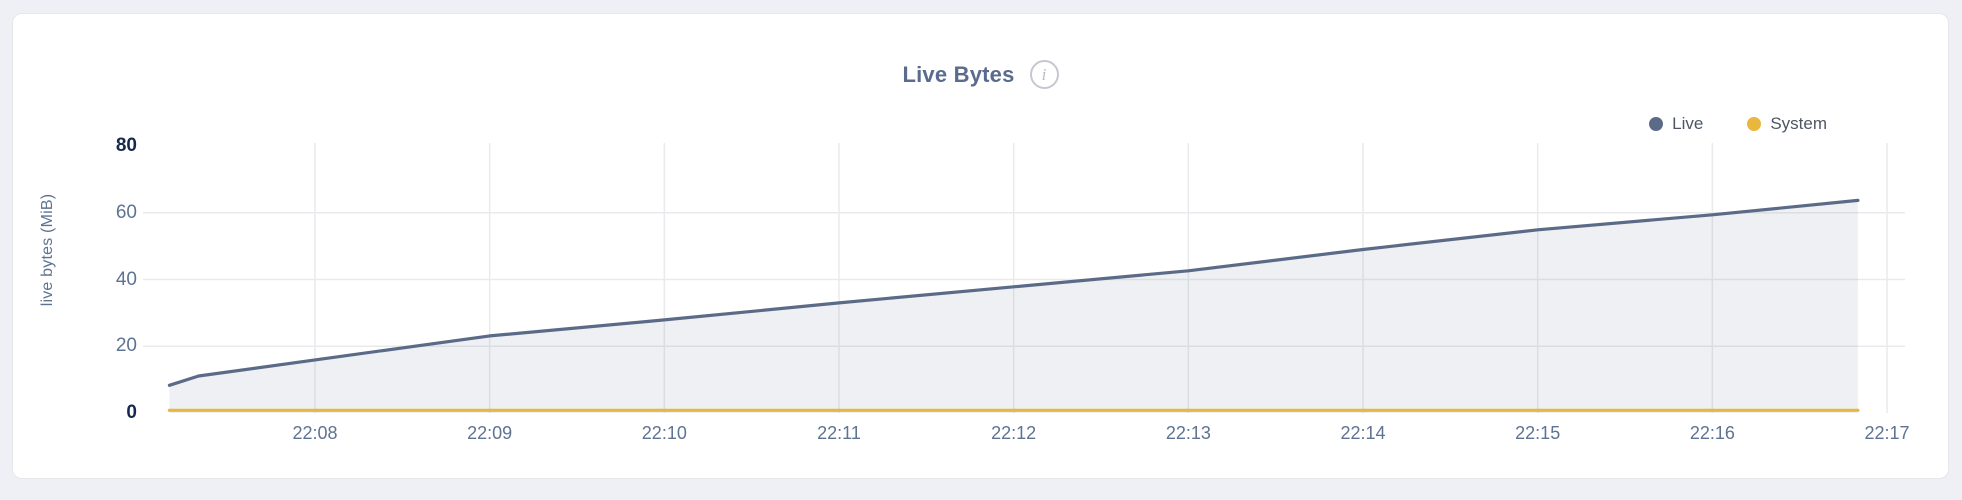 This screenshot has width=1962, height=500. Describe the element at coordinates (1712, 433) in the screenshot. I see `x-tick-label: 22:16` at that location.